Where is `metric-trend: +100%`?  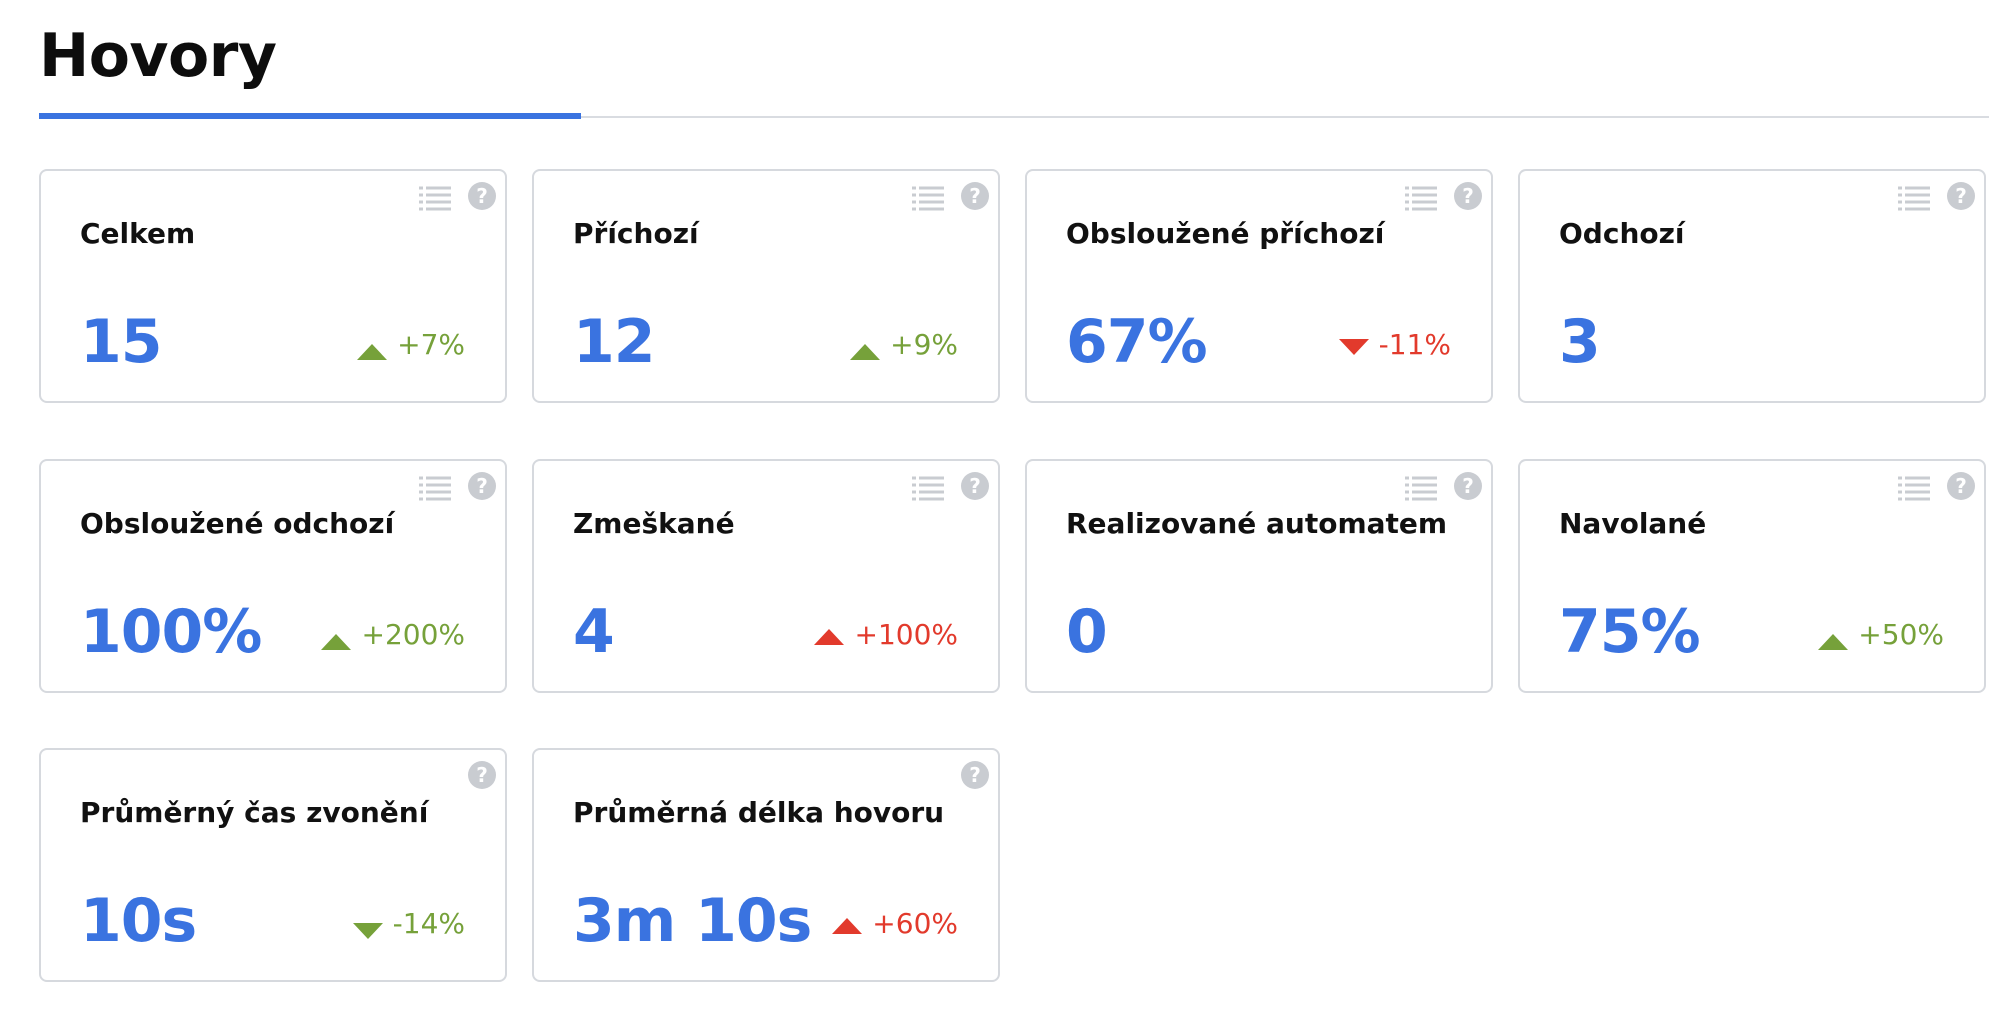
metric-trend: +100% is located at coordinates (886, 635).